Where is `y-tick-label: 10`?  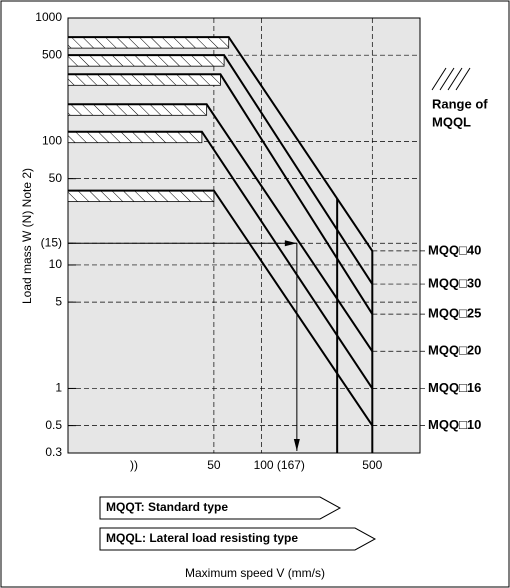
y-tick-label: 10 is located at coordinates (56, 264).